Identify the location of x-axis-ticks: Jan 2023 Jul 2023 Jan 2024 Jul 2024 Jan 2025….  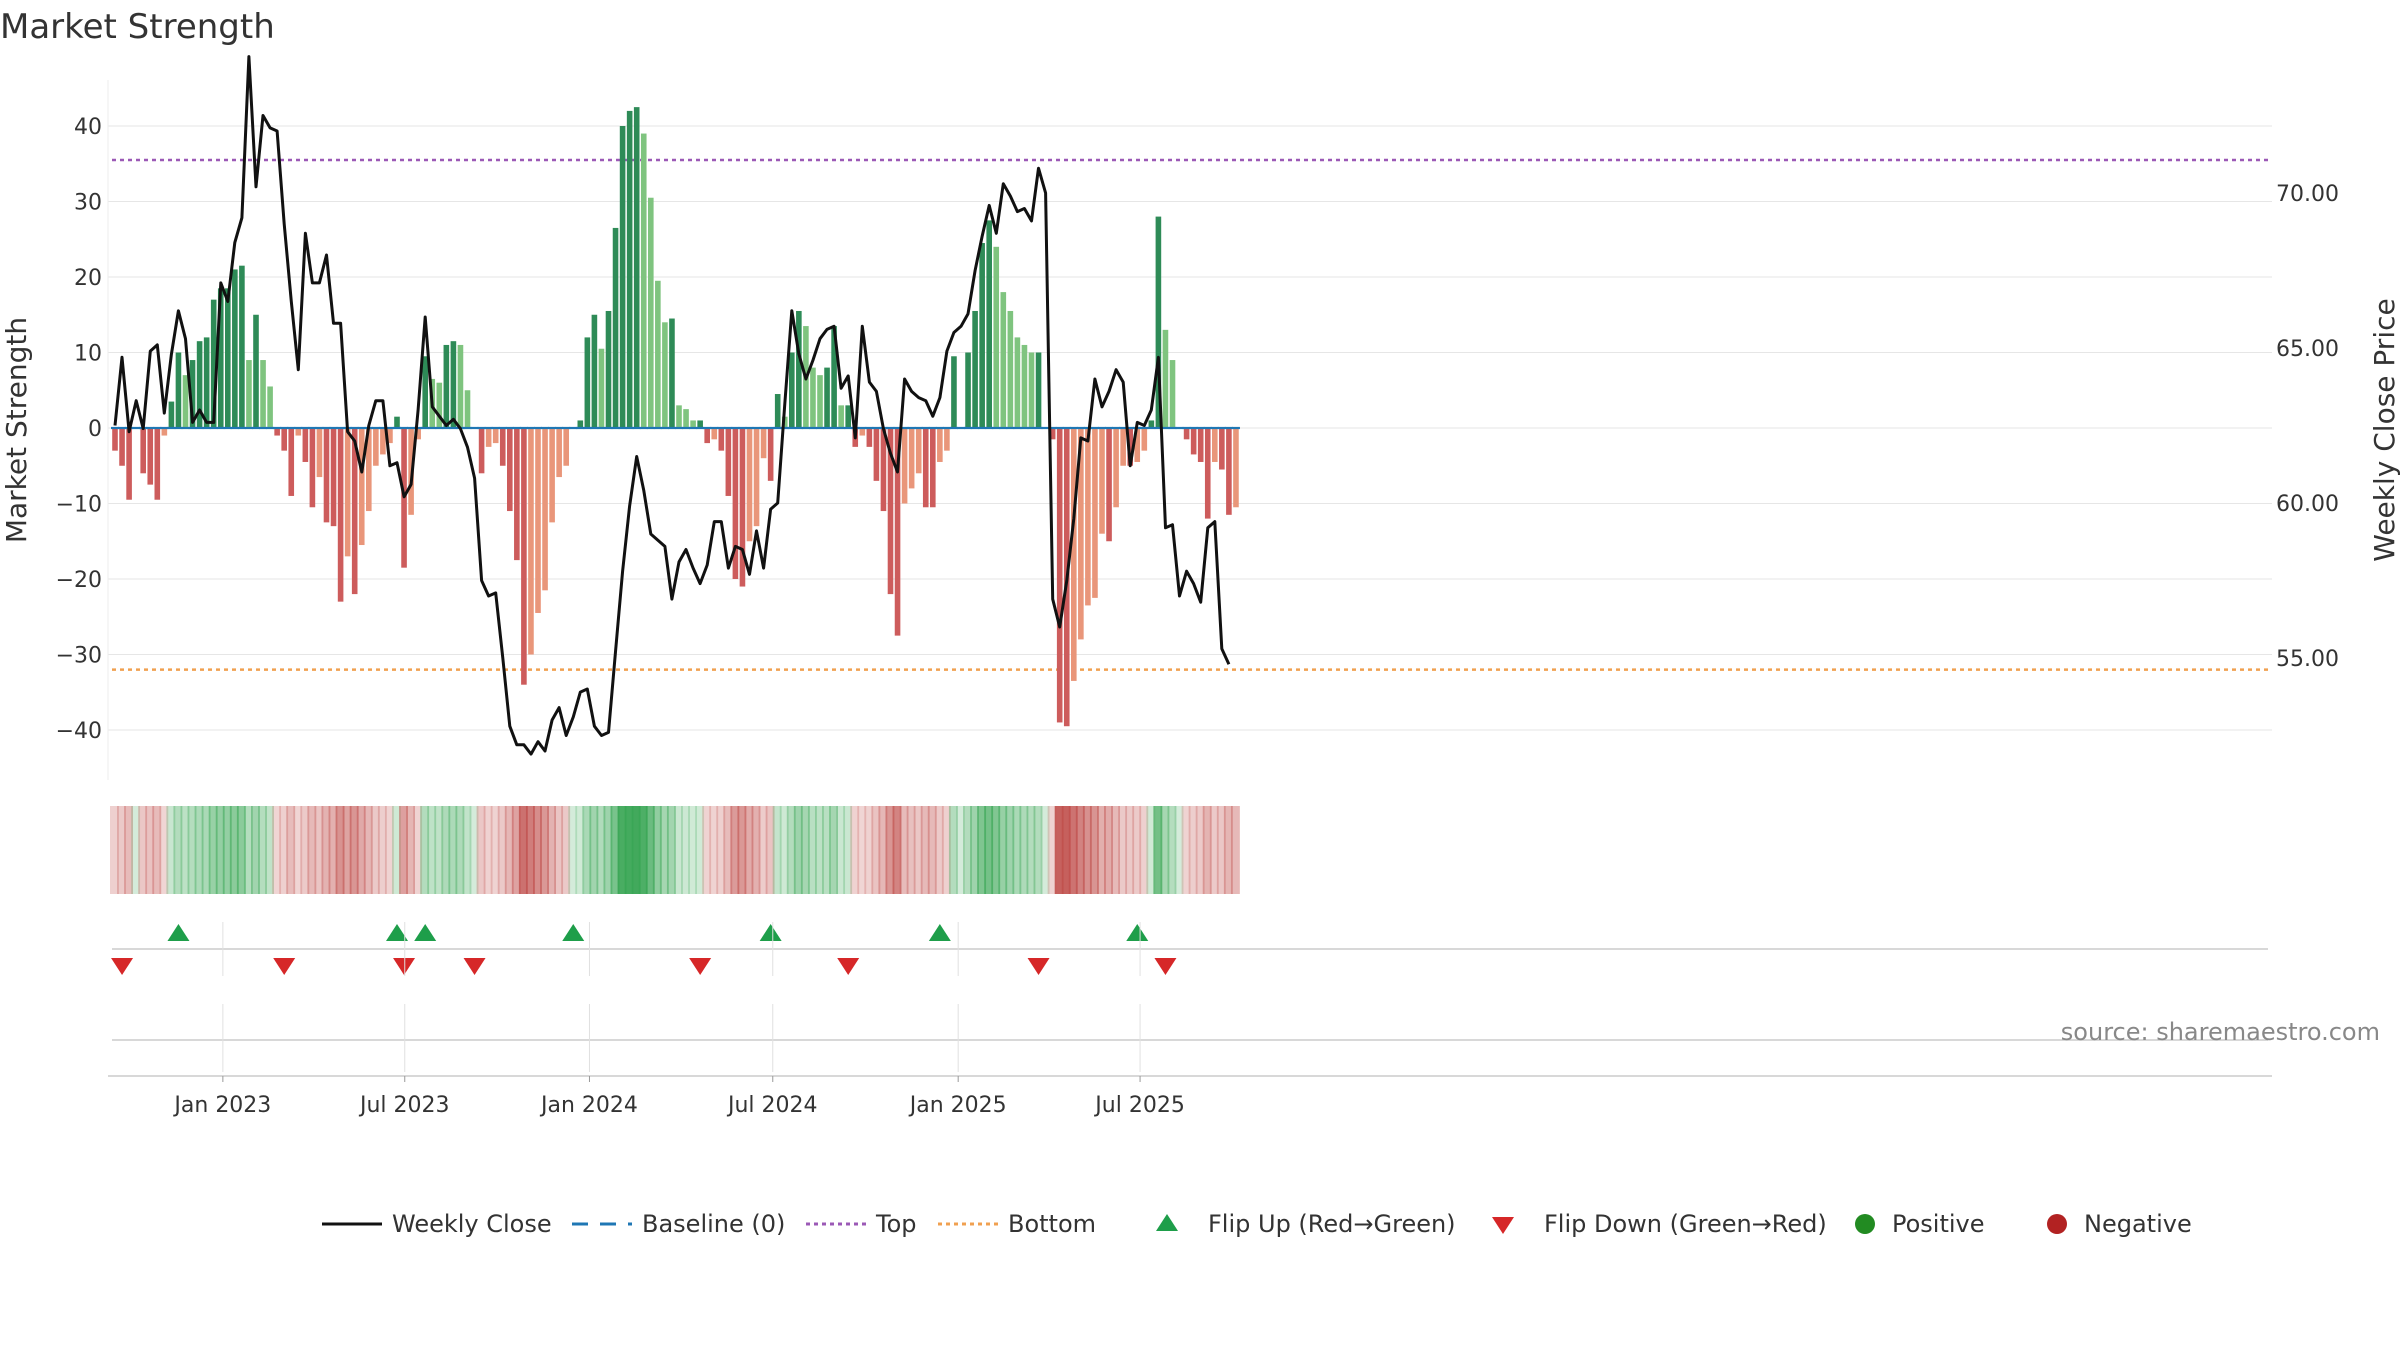
(678, 1020).